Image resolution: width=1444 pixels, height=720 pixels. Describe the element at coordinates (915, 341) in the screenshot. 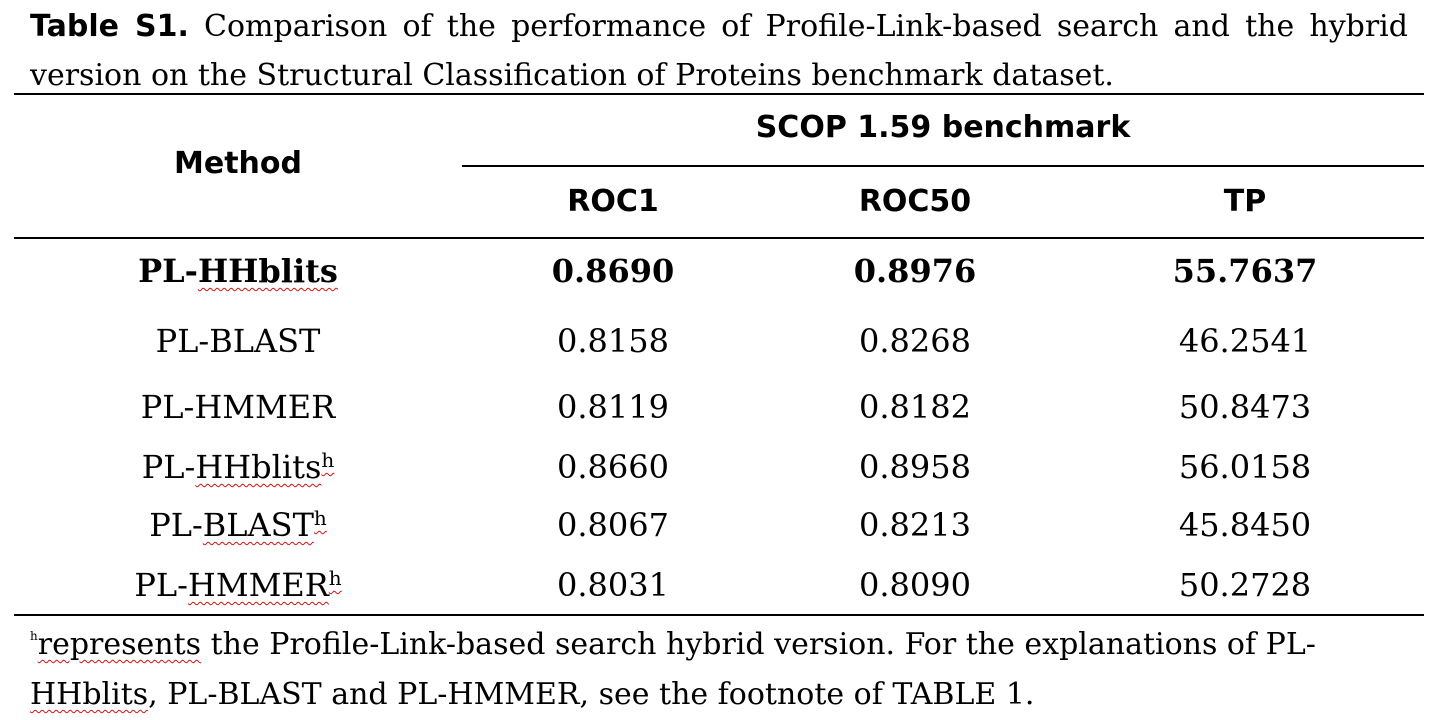

I see `roc50-value: 0.8268` at that location.